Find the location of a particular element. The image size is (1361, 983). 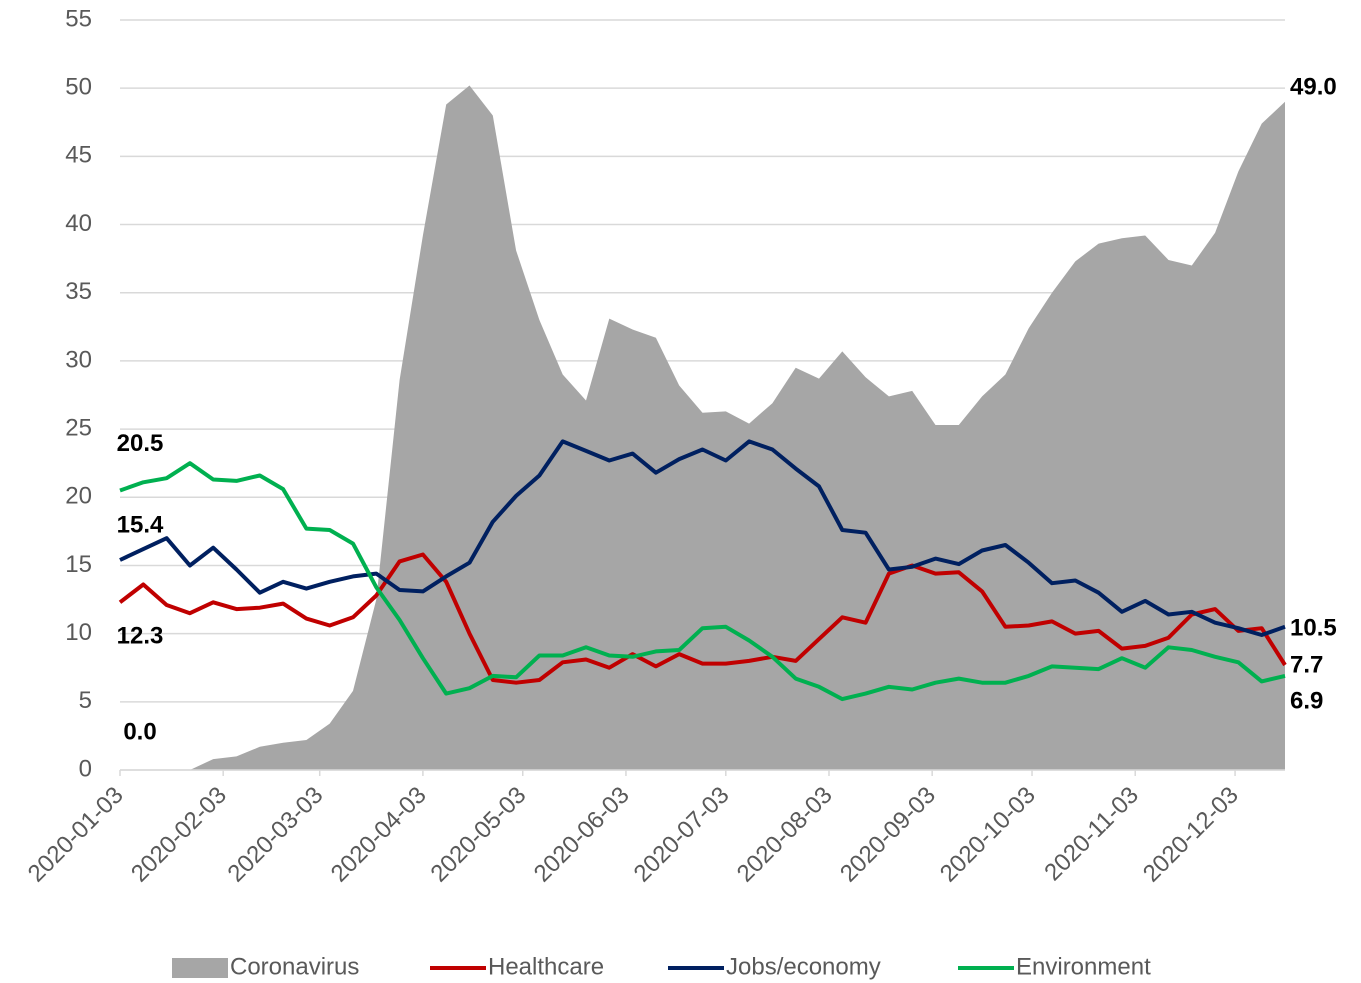

y-tick-label: 10 is located at coordinates (78, 632).